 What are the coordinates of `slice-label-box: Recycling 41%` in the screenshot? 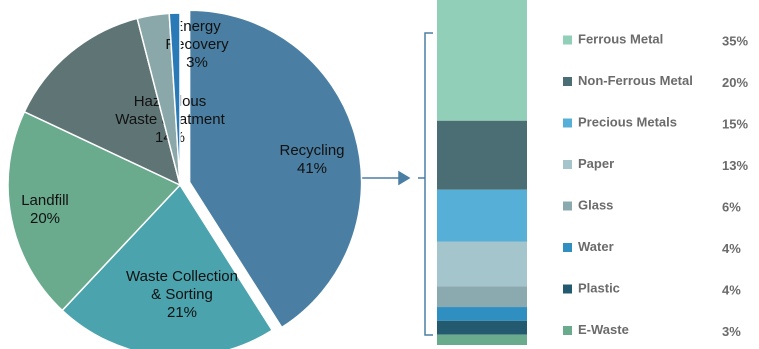 It's located at (312, 160).